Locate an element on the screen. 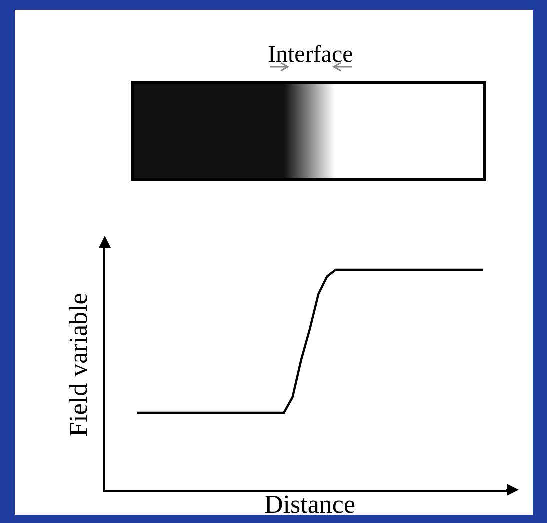 This screenshot has height=523, width=547. x-axis-title: Distance is located at coordinates (310, 505).